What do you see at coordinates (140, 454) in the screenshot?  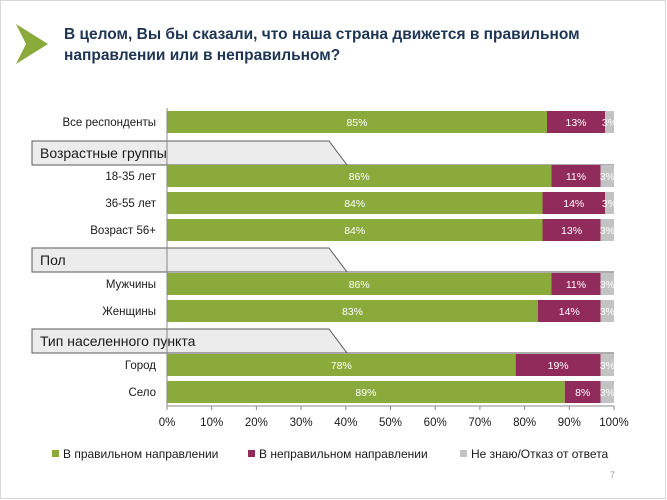 I see `legend-label: В правильном направлении` at bounding box center [140, 454].